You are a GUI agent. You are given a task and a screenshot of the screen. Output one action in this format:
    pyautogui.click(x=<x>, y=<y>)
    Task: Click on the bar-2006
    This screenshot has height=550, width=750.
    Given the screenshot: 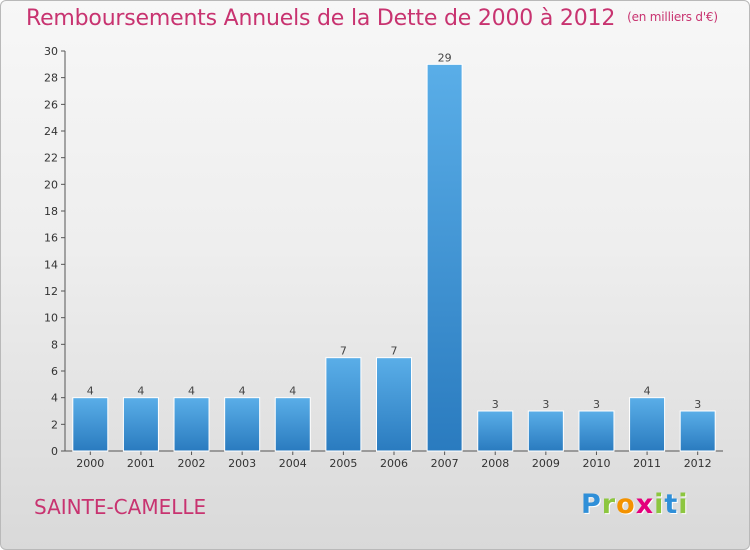 What is the action you would take?
    pyautogui.click(x=394, y=404)
    